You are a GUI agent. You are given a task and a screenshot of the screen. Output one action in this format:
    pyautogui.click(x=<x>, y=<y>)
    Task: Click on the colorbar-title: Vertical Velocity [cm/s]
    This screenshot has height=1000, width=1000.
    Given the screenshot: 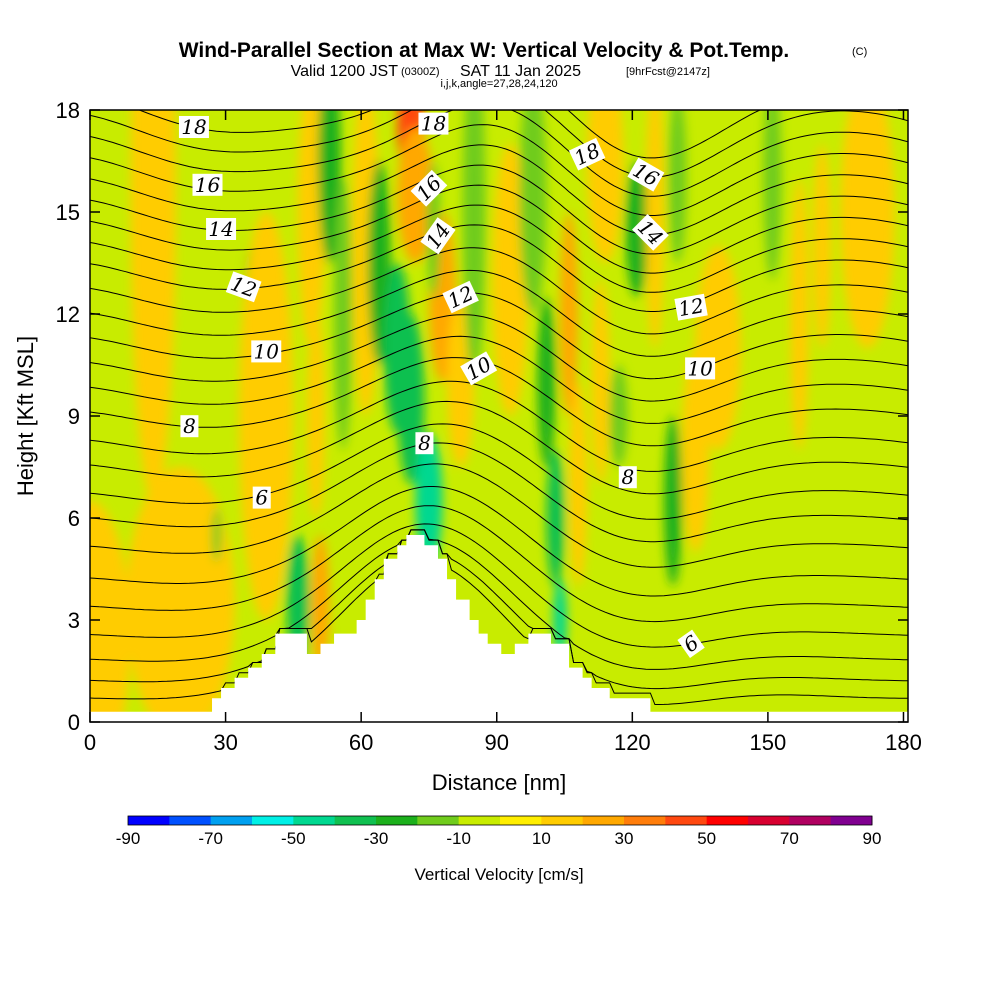 What is the action you would take?
    pyautogui.click(x=498, y=874)
    